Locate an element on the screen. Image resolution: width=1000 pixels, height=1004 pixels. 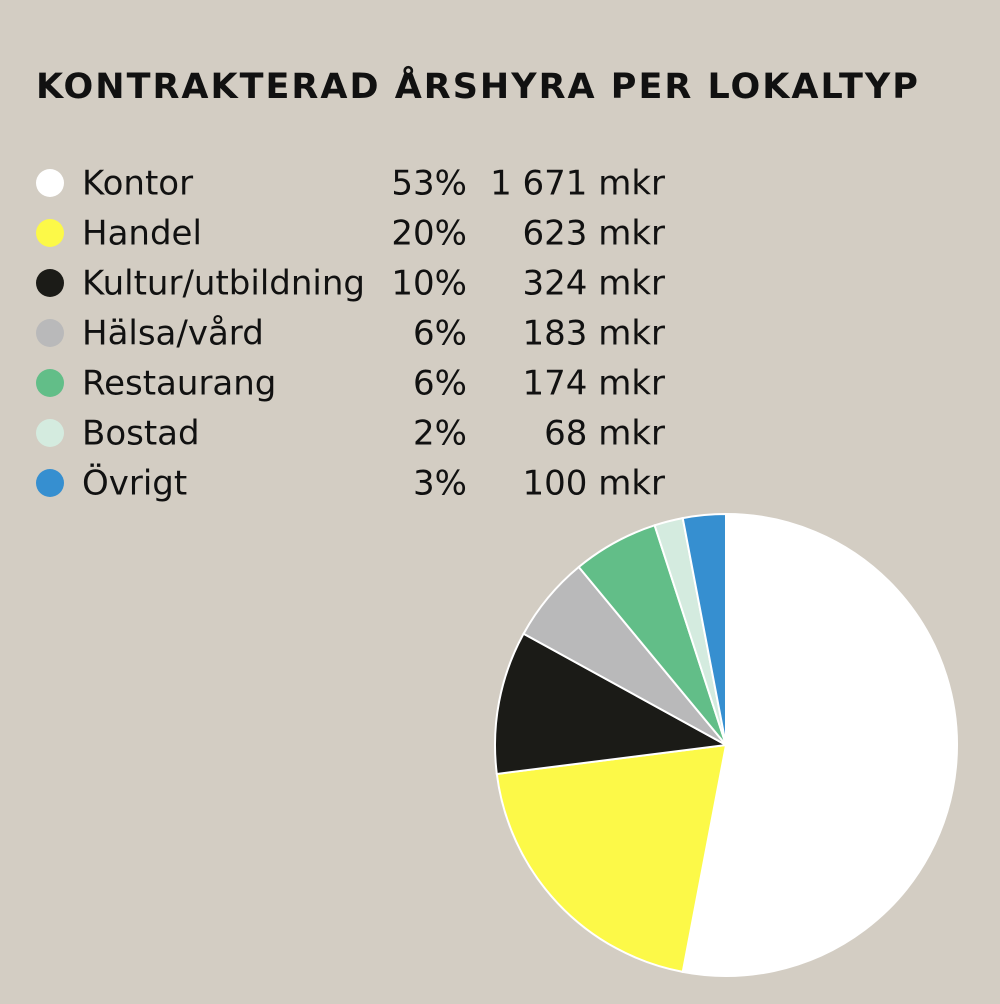
value-label: 2% is located at coordinates (440, 434).